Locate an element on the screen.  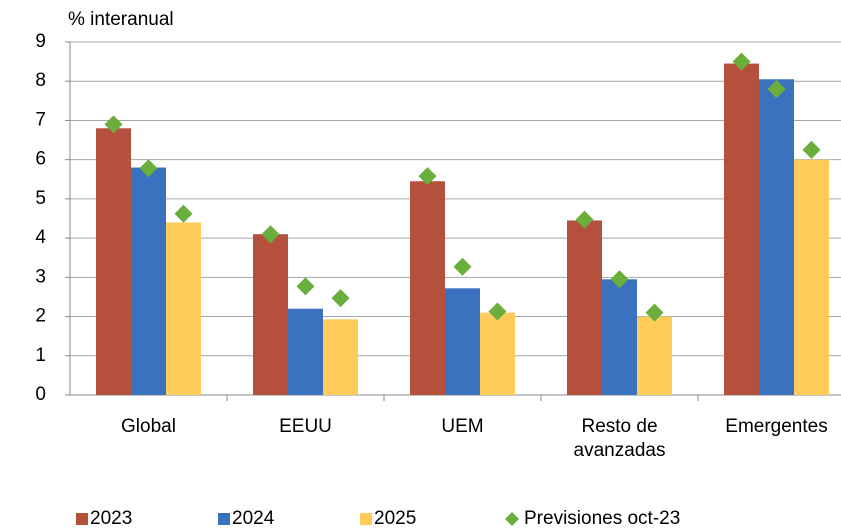
y-tick-label: 6 is located at coordinates (40, 159).